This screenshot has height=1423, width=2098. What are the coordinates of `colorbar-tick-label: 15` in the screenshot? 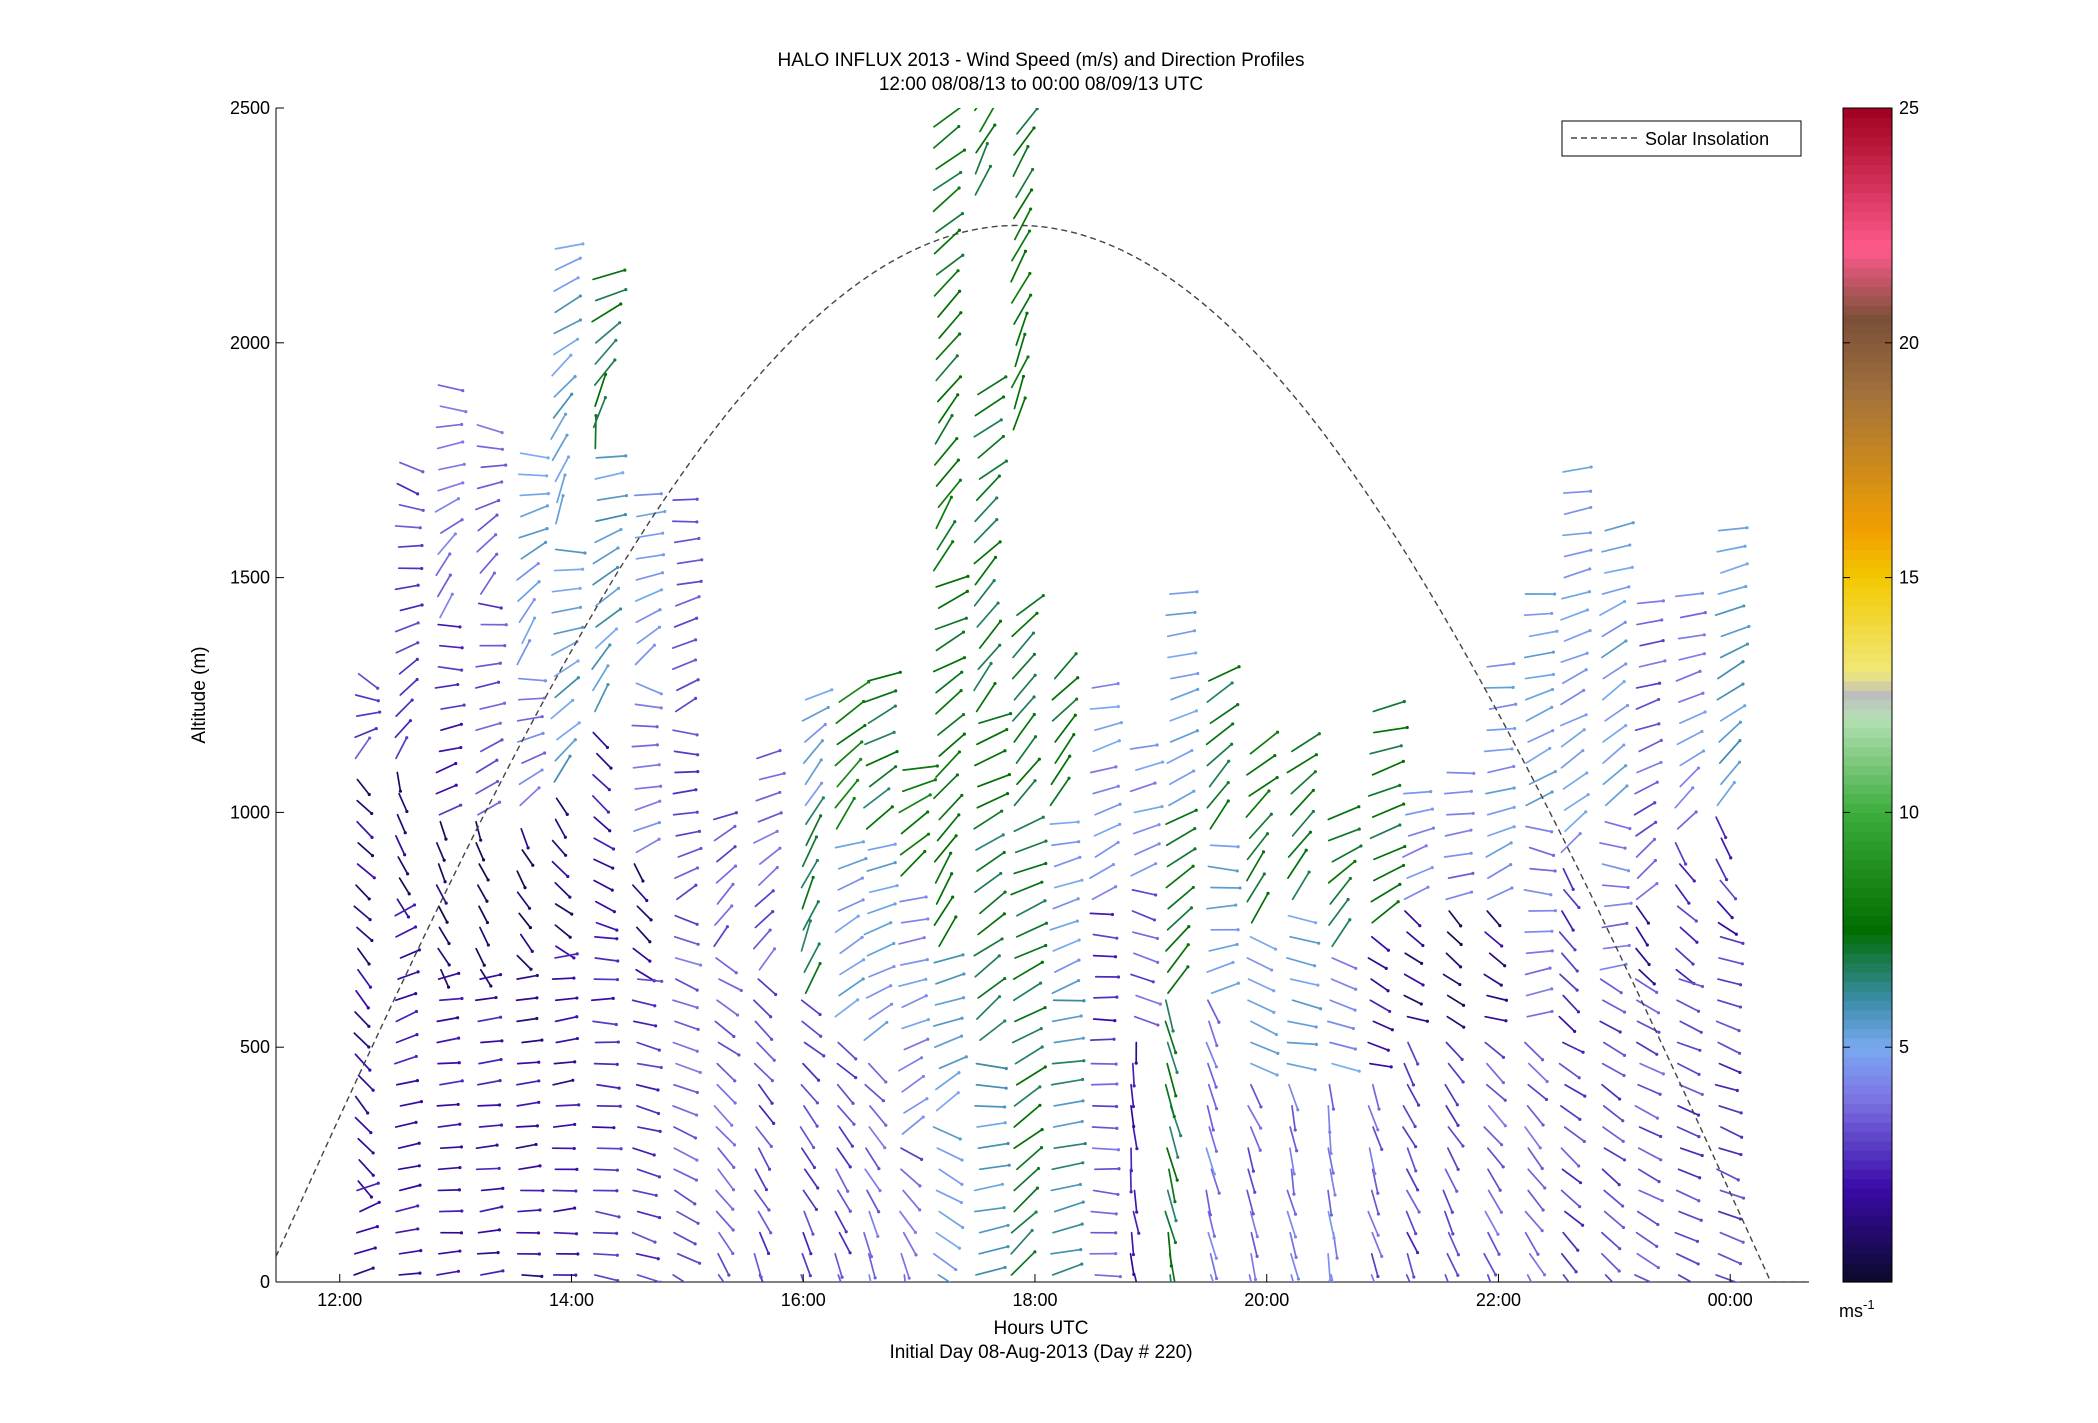 It's located at (1909, 578).